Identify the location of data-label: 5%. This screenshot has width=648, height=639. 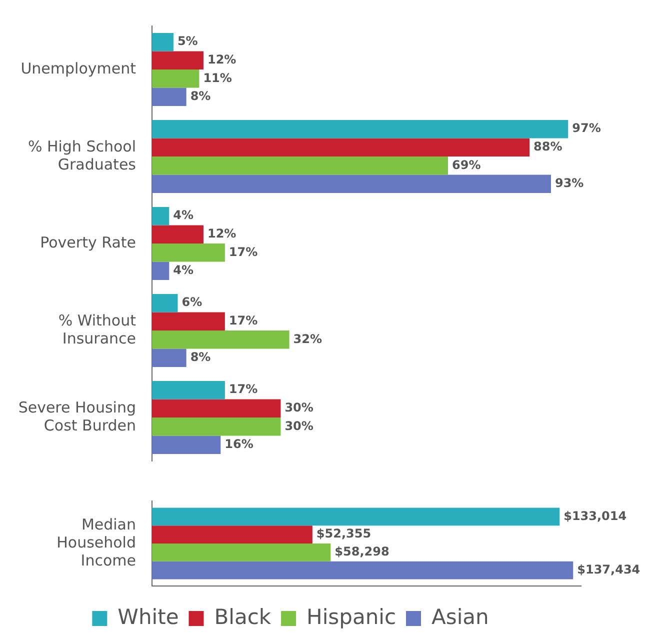
(187, 41).